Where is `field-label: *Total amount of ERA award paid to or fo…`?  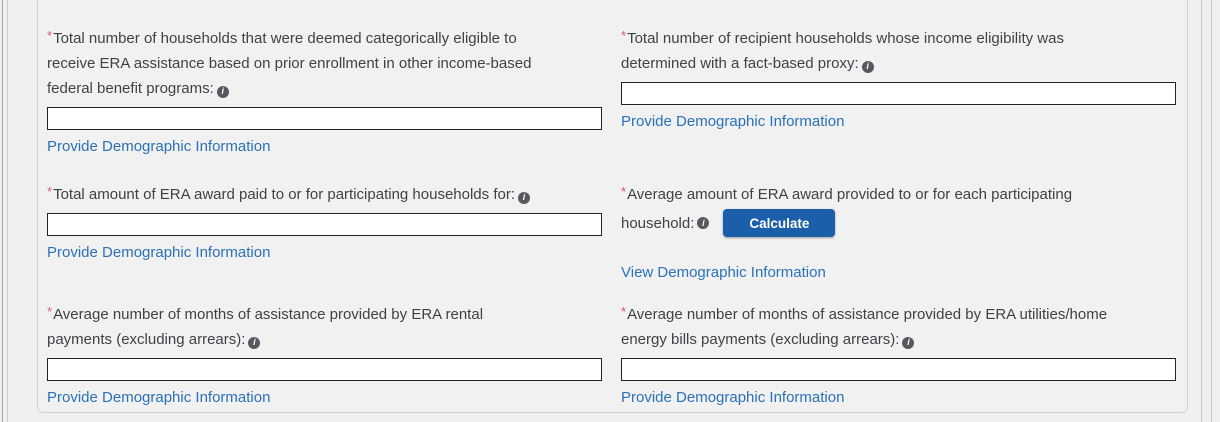
field-label: *Total amount of ERA award paid to or fo… is located at coordinates (325, 193).